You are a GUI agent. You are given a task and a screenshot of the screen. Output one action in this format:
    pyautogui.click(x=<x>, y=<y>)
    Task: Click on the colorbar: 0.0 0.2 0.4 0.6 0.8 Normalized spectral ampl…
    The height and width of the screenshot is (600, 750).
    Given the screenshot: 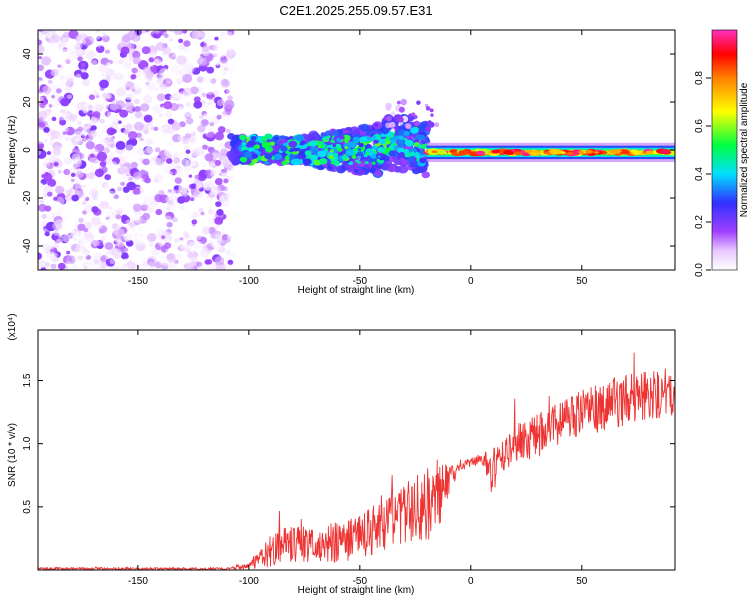 What is the action you would take?
    pyautogui.click(x=722, y=153)
    